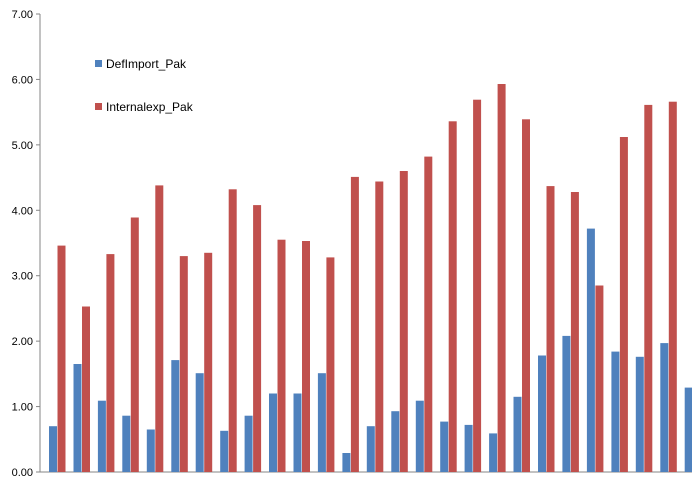 This screenshot has width=692, height=479. What do you see at coordinates (22, 473) in the screenshot?
I see `y-tick-label: 0.00` at bounding box center [22, 473].